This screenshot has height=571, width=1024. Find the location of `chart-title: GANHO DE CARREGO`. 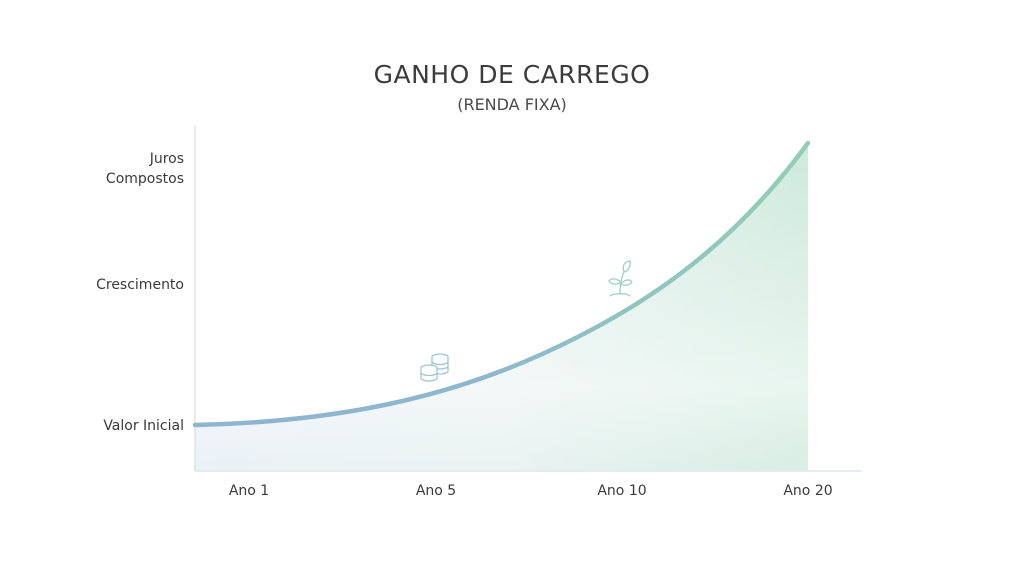

chart-title: GANHO DE CARREGO is located at coordinates (512, 74).